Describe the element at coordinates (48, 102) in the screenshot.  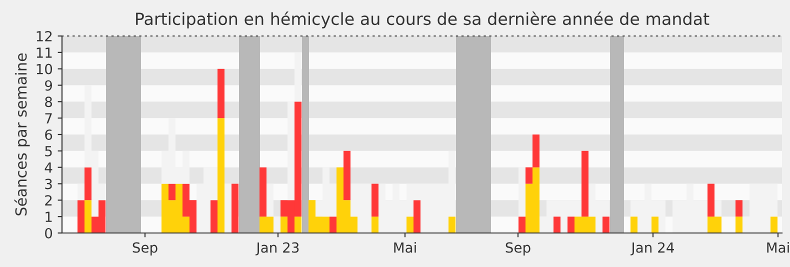
I see `y-tick-label: 8` at that location.